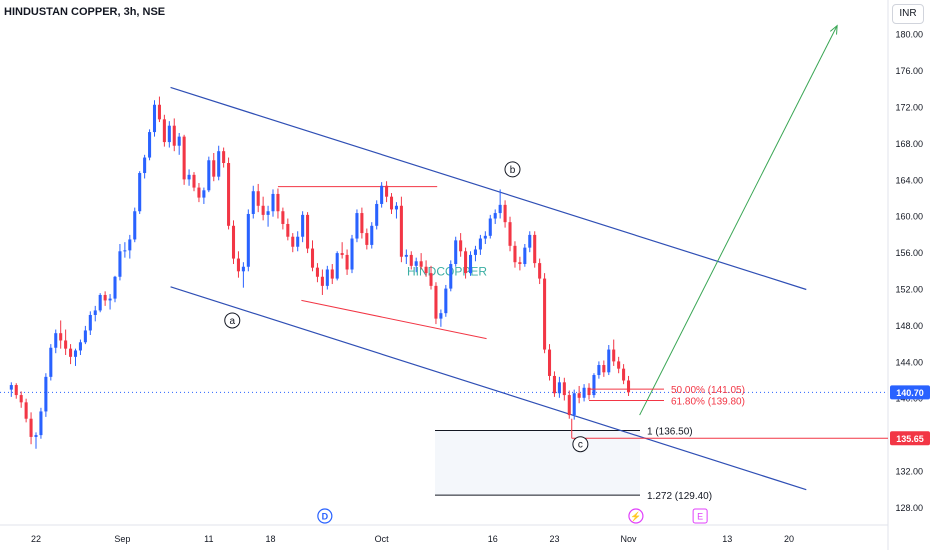 The height and width of the screenshot is (550, 932). What do you see at coordinates (271, 539) in the screenshot?
I see `x-tick-label: 18` at bounding box center [271, 539].